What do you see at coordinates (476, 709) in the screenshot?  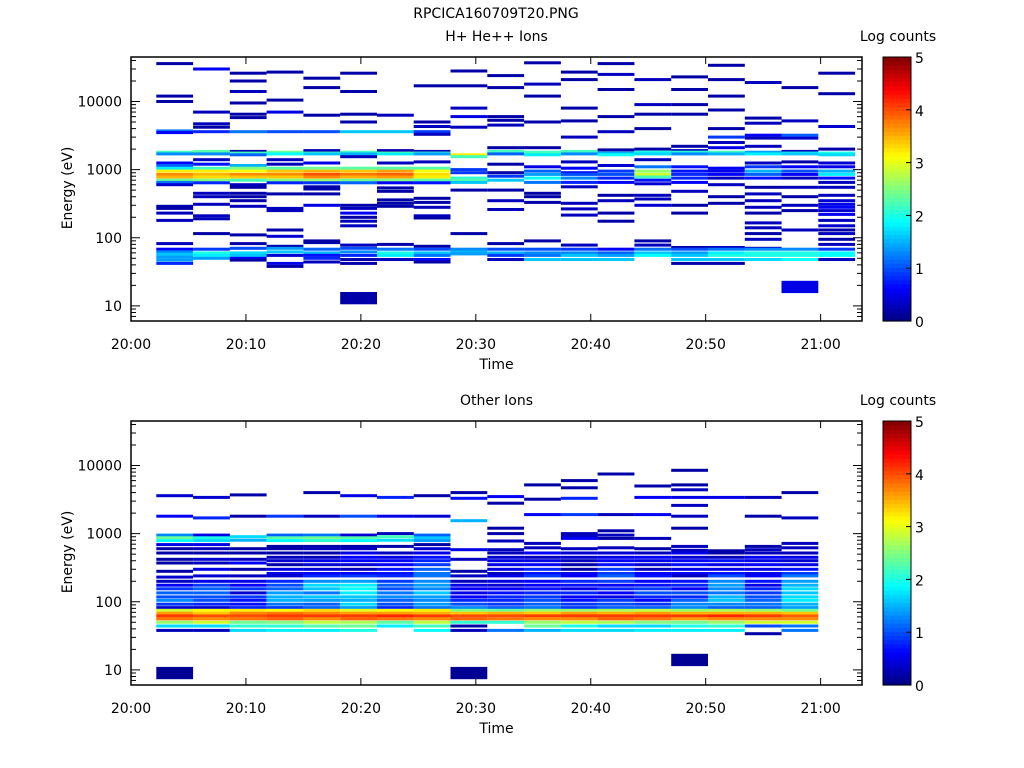 I see `x-tick-label: 20:30` at bounding box center [476, 709].